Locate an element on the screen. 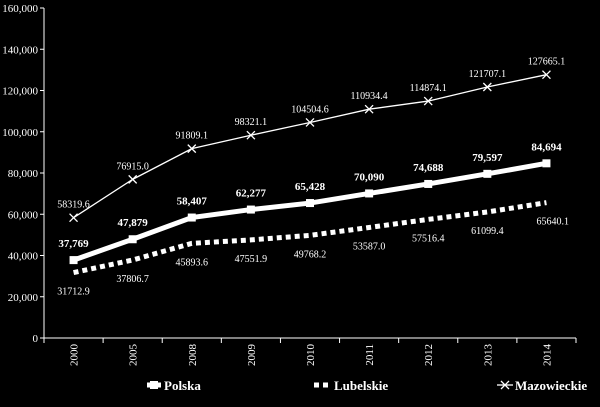 The height and width of the screenshot is (407, 600). series-line-lubelskie is located at coordinates (310, 238).